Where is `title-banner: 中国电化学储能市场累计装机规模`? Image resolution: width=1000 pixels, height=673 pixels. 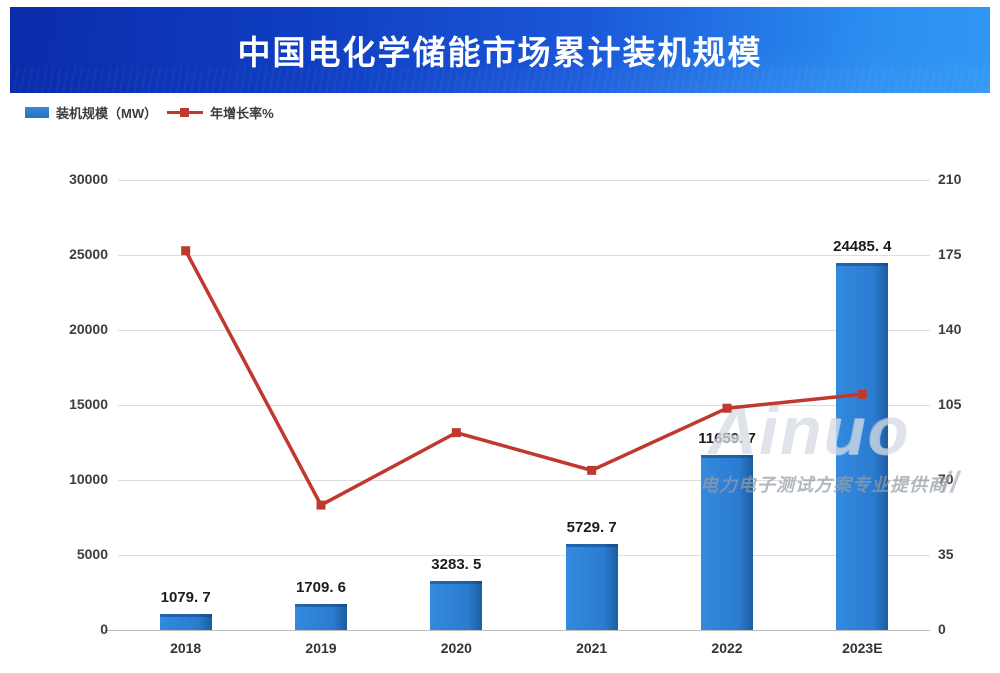 title-banner: 中国电化学储能市场累计装机规模 is located at coordinates (500, 50).